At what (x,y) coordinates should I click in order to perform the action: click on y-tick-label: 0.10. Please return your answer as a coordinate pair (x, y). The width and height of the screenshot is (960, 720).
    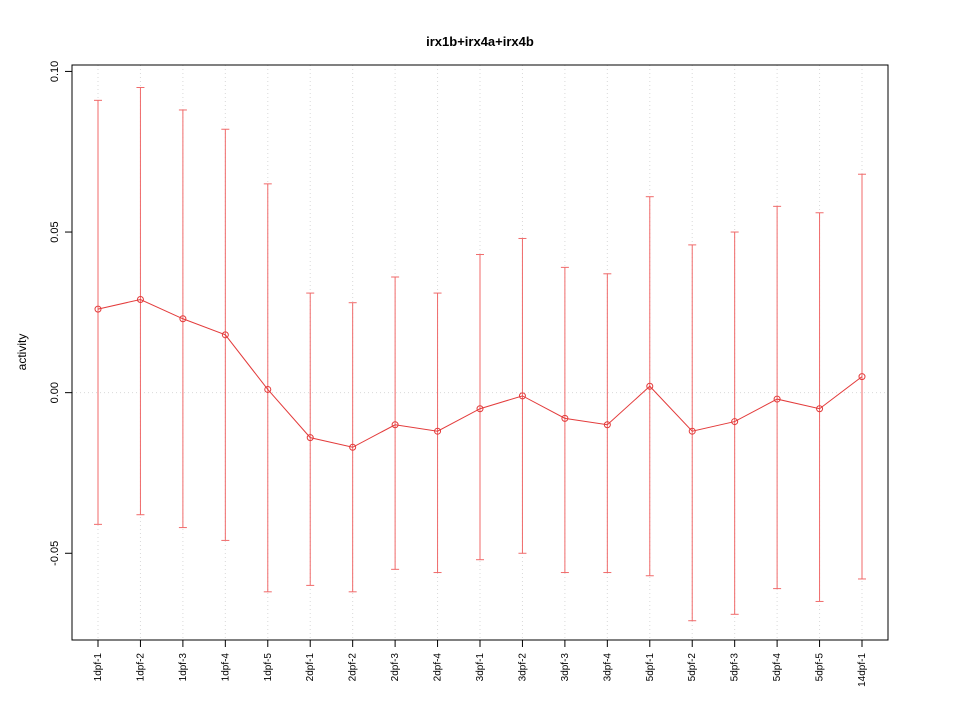
    Looking at the image, I should click on (55, 71).